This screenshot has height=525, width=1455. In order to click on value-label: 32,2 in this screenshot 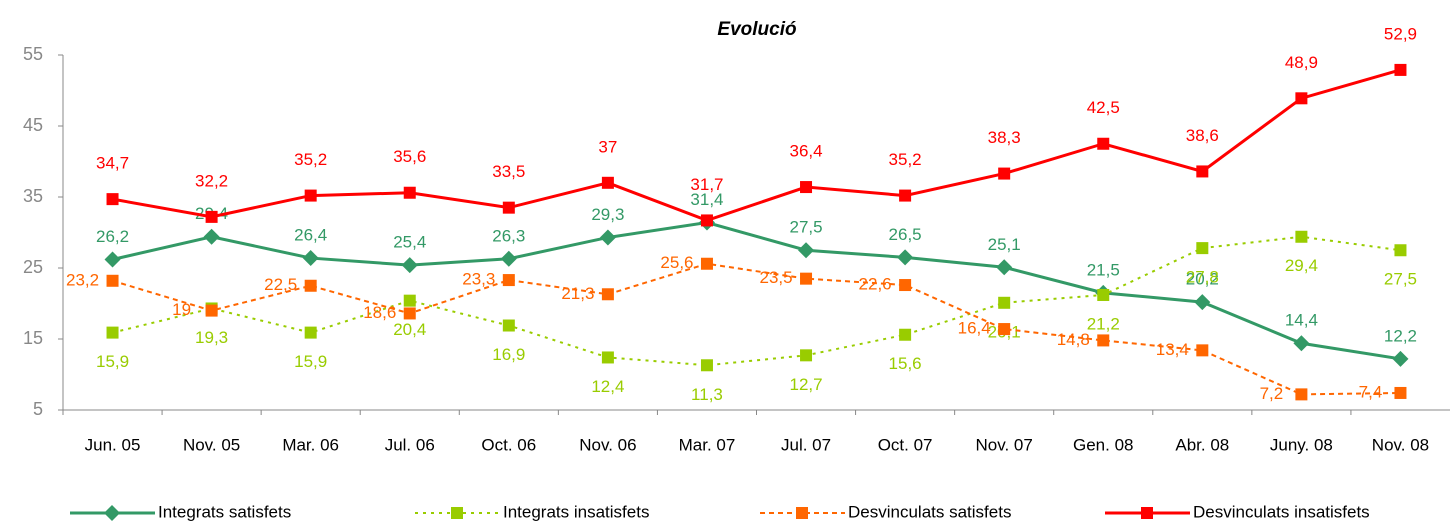, I will do `click(211, 180)`.